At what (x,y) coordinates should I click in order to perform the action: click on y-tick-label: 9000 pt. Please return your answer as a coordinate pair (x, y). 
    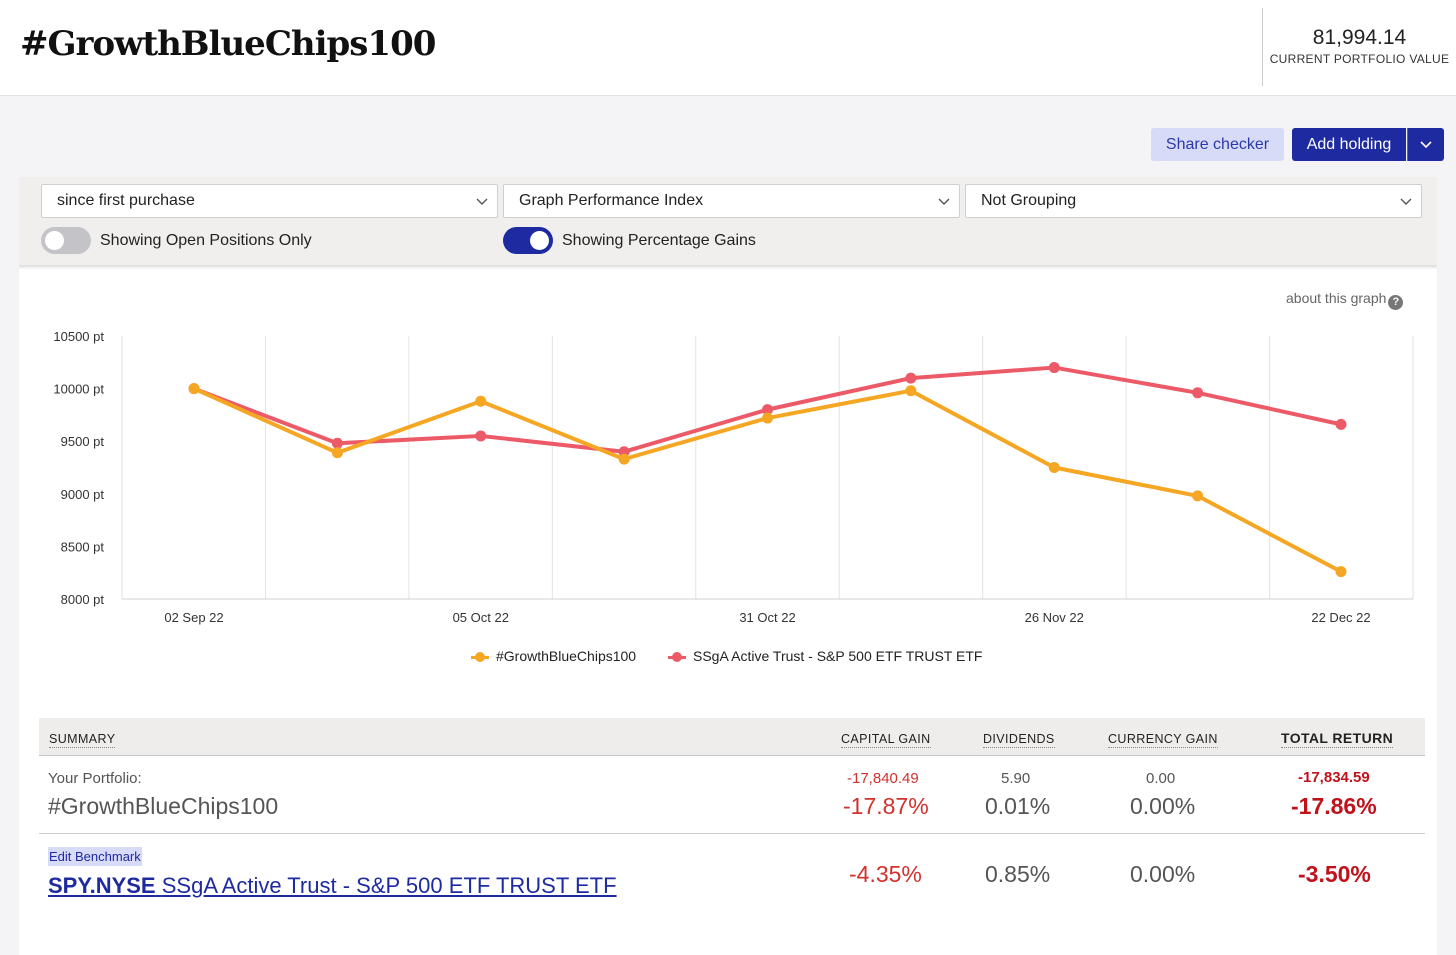
    Looking at the image, I should click on (83, 494).